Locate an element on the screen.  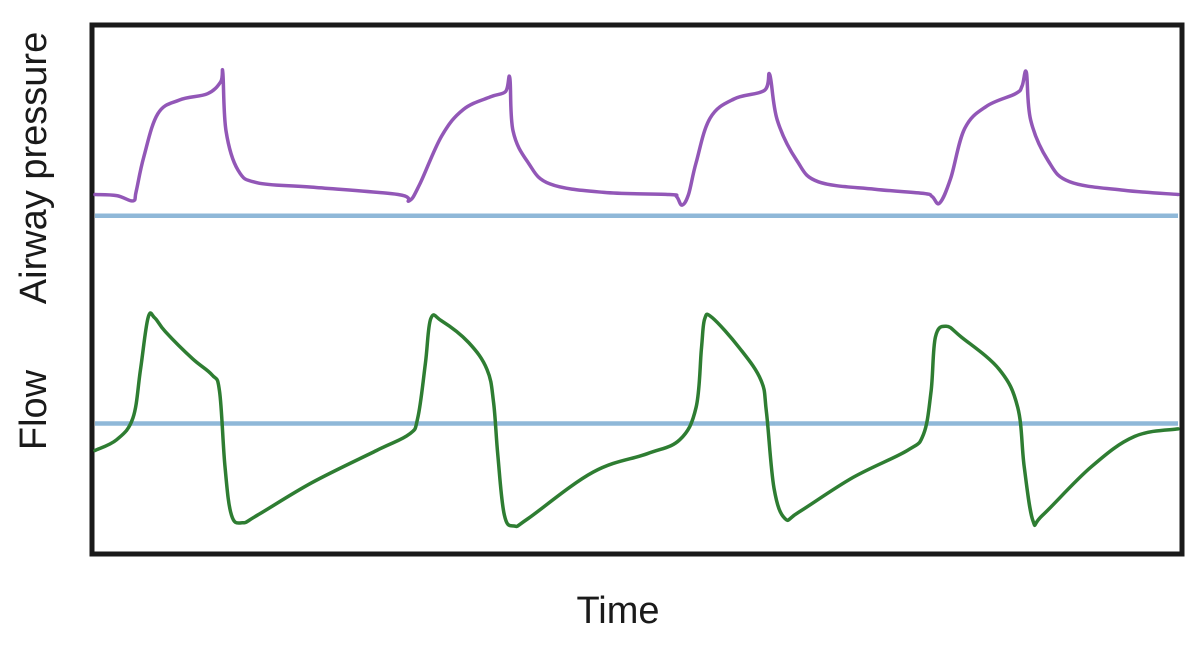
y-axis-label-flow: Flow is located at coordinates (34, 409).